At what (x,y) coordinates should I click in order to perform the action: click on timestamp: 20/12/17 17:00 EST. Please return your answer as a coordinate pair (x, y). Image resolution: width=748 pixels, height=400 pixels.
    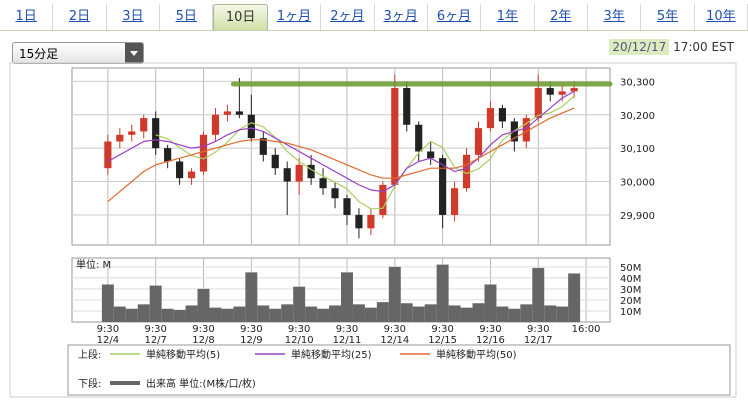
    Looking at the image, I should click on (671, 47).